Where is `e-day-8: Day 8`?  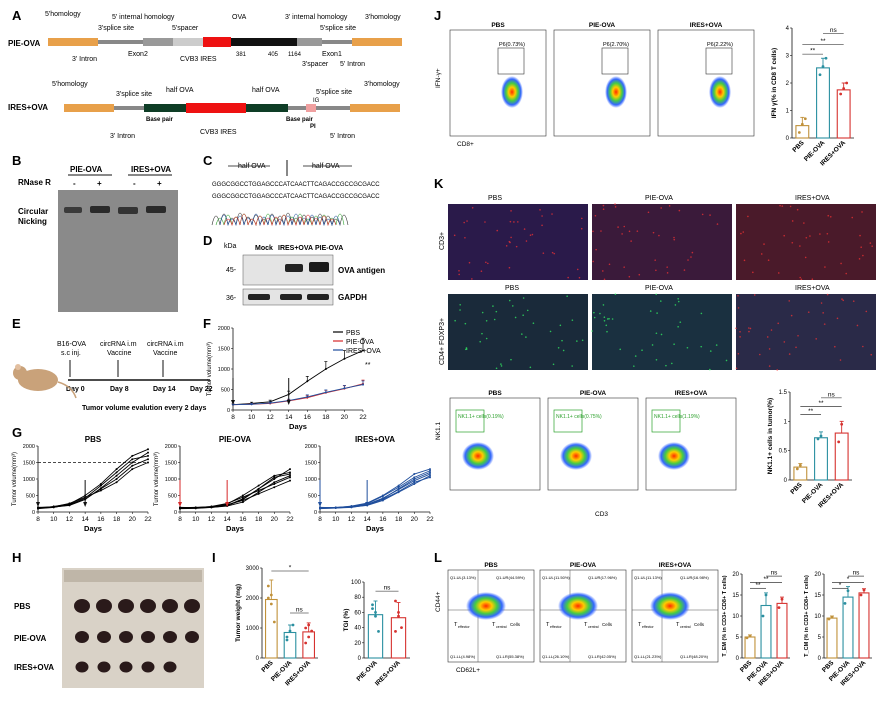 e-day-8: Day 8 is located at coordinates (119, 389).